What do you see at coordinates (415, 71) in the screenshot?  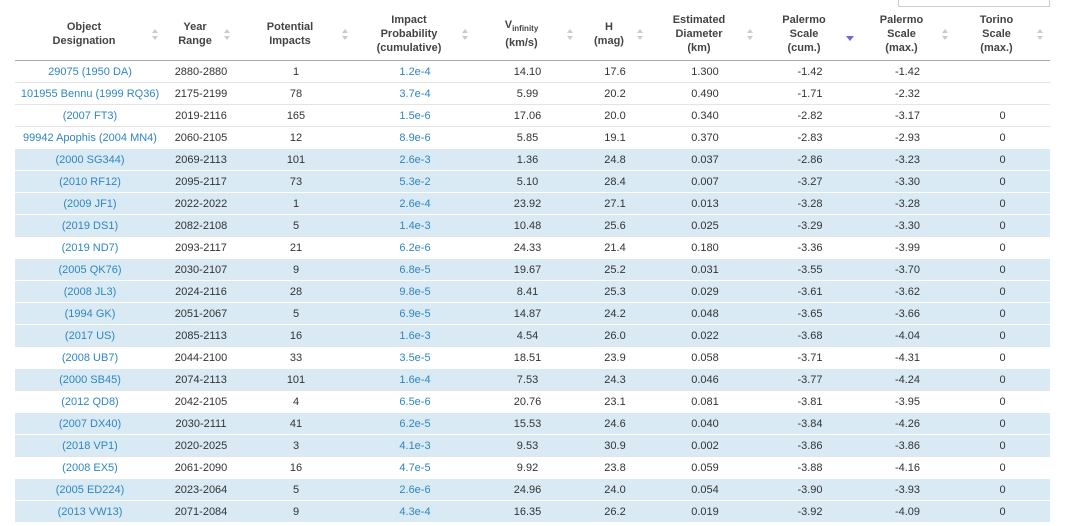 I see `cell-link: 1.2e-4` at bounding box center [415, 71].